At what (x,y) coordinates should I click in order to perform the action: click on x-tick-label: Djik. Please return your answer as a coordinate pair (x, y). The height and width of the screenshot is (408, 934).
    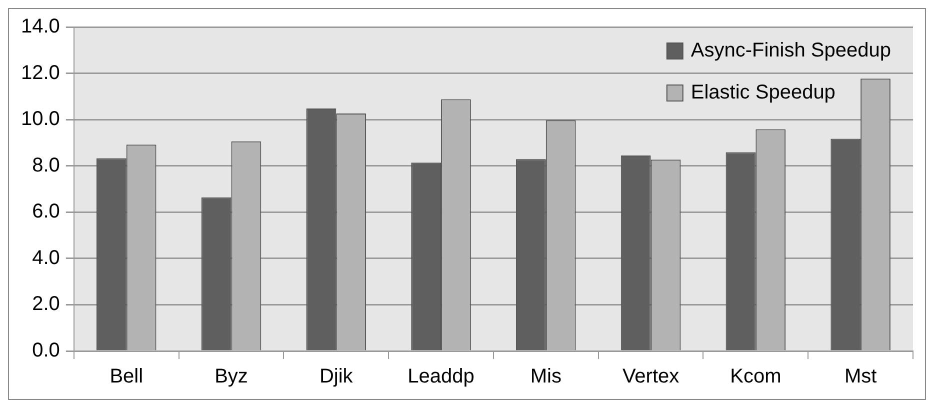
    Looking at the image, I should click on (336, 377).